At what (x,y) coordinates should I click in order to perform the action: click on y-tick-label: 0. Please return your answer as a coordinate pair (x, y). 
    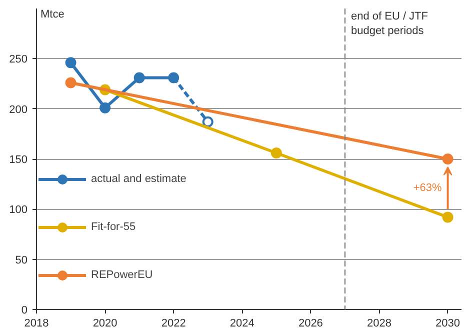
    Looking at the image, I should click on (24, 310).